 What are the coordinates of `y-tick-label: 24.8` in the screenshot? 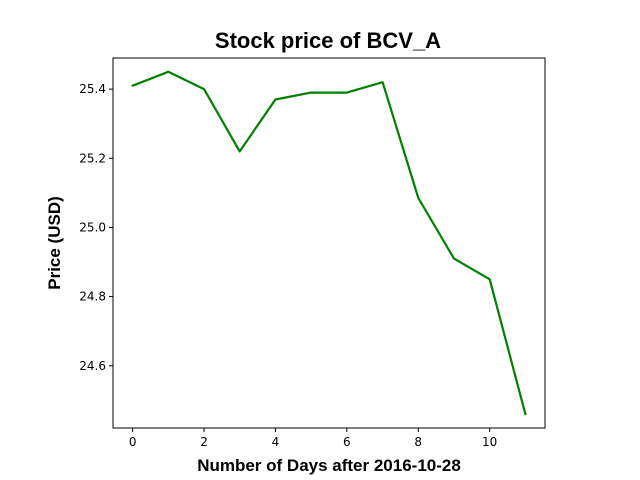 It's located at (92, 297).